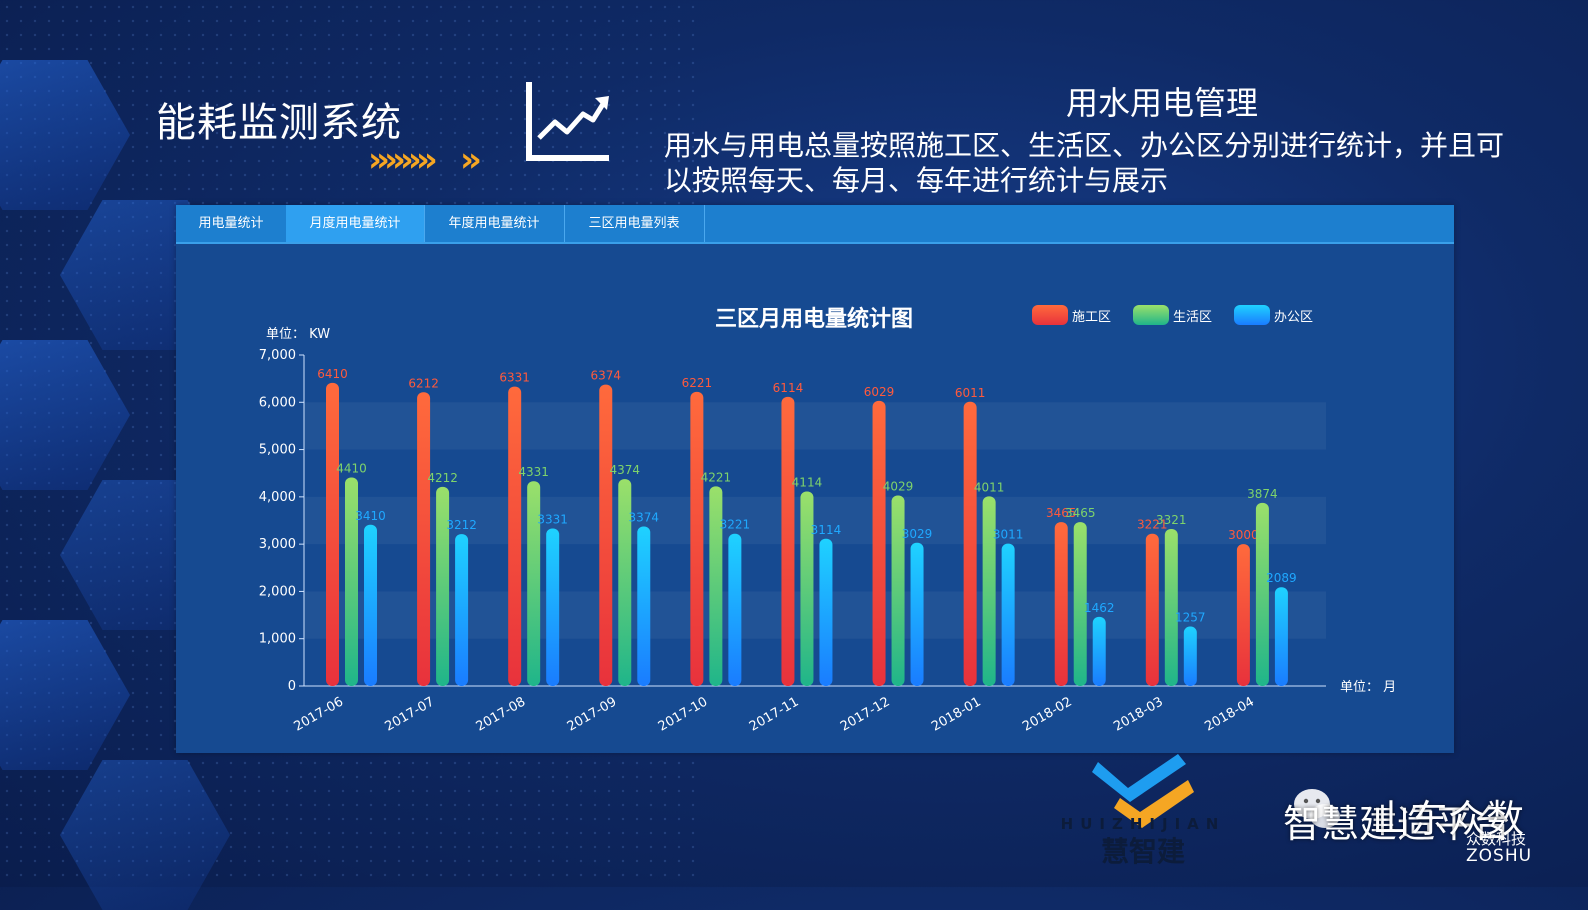  Describe the element at coordinates (826, 530) in the screenshot. I see `data-label: 3114` at that location.